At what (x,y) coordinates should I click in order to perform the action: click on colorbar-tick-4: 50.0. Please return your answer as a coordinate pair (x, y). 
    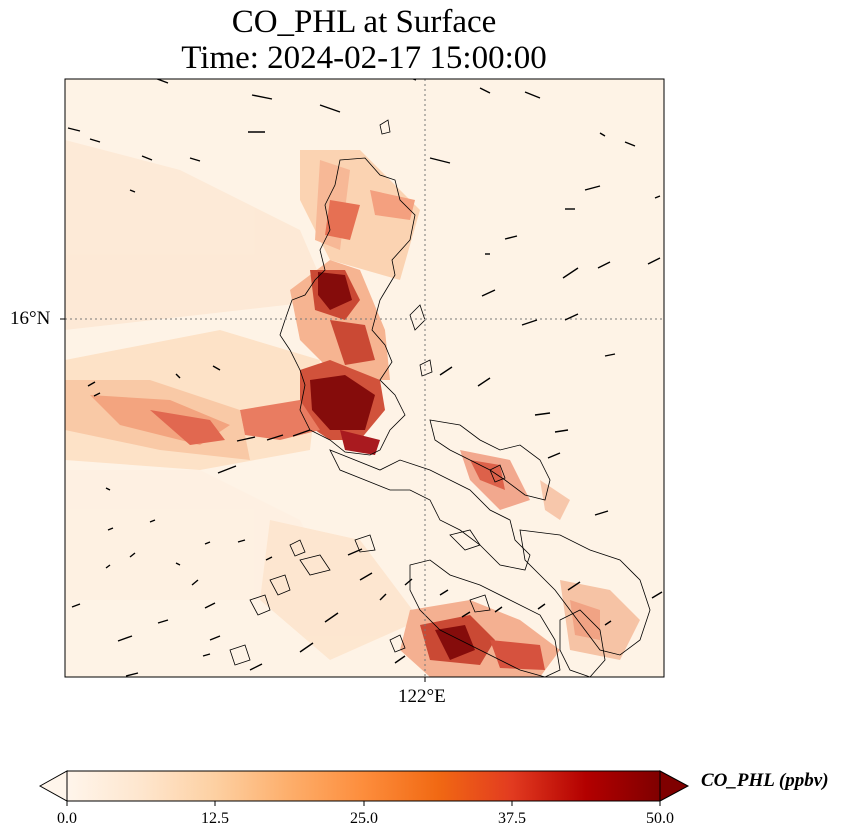
    Looking at the image, I should click on (660, 818).